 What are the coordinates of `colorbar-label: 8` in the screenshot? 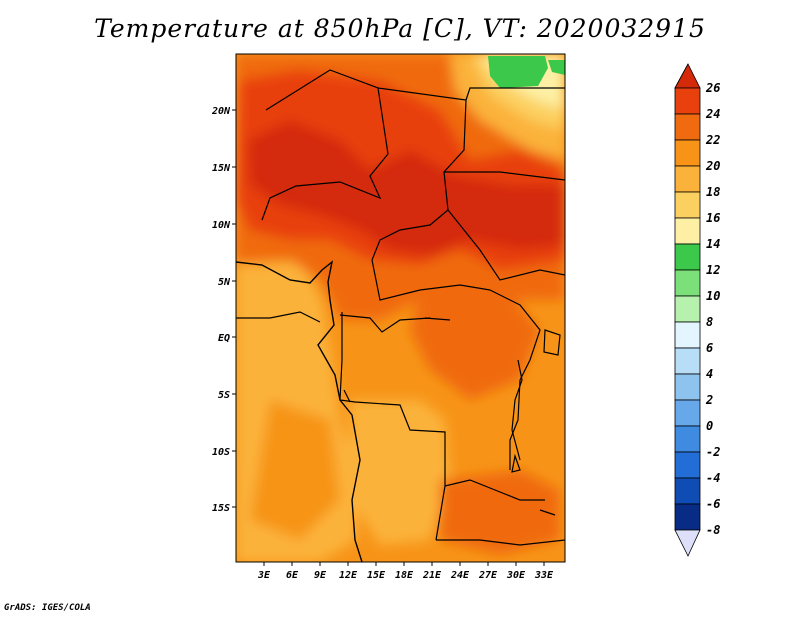 It's located at (709, 322).